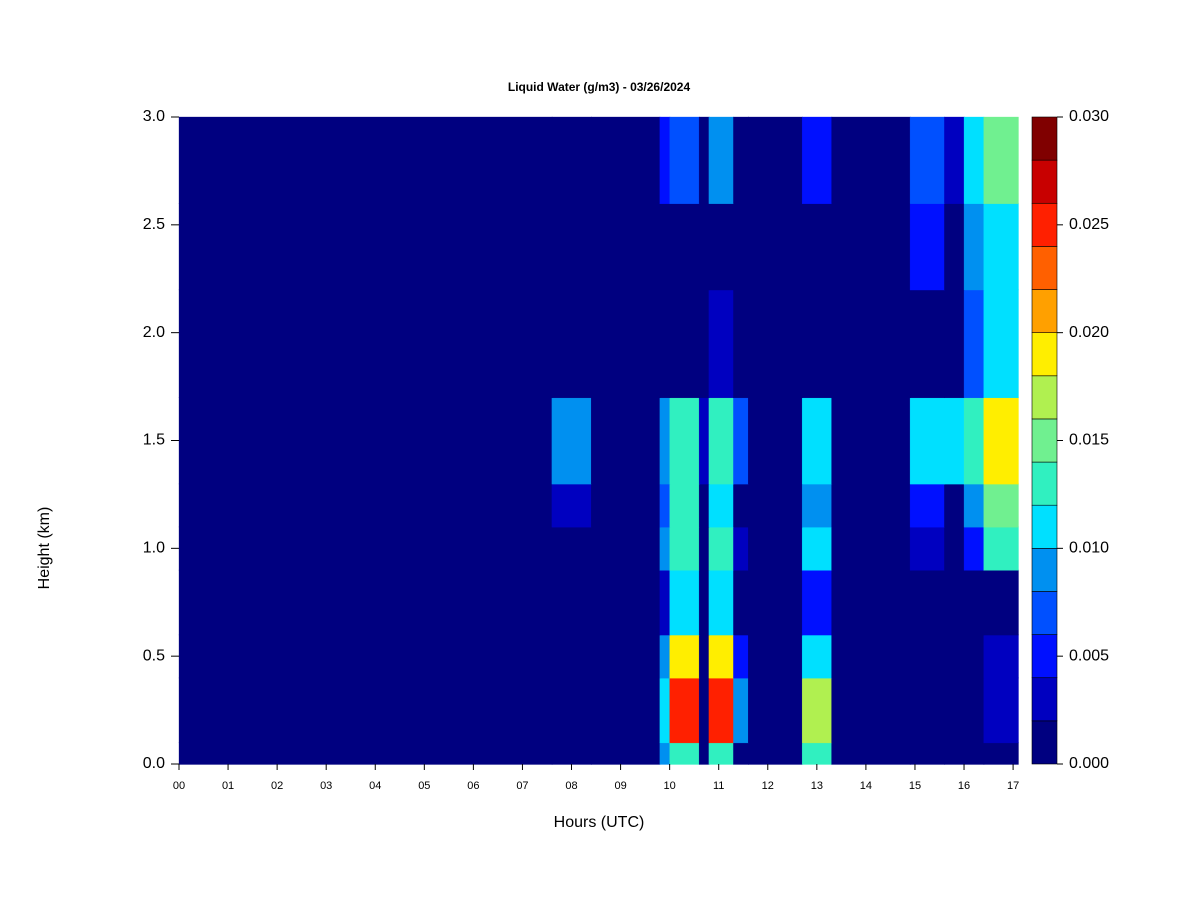 The width and height of the screenshot is (1200, 900). What do you see at coordinates (154, 116) in the screenshot?
I see `y-tick-label: 3.0` at bounding box center [154, 116].